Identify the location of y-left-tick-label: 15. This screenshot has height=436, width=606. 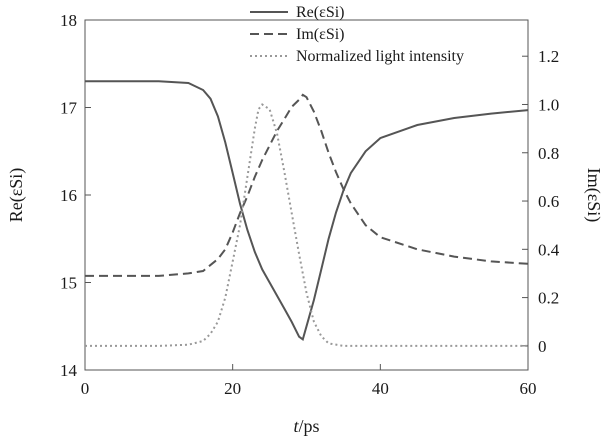
(68, 283).